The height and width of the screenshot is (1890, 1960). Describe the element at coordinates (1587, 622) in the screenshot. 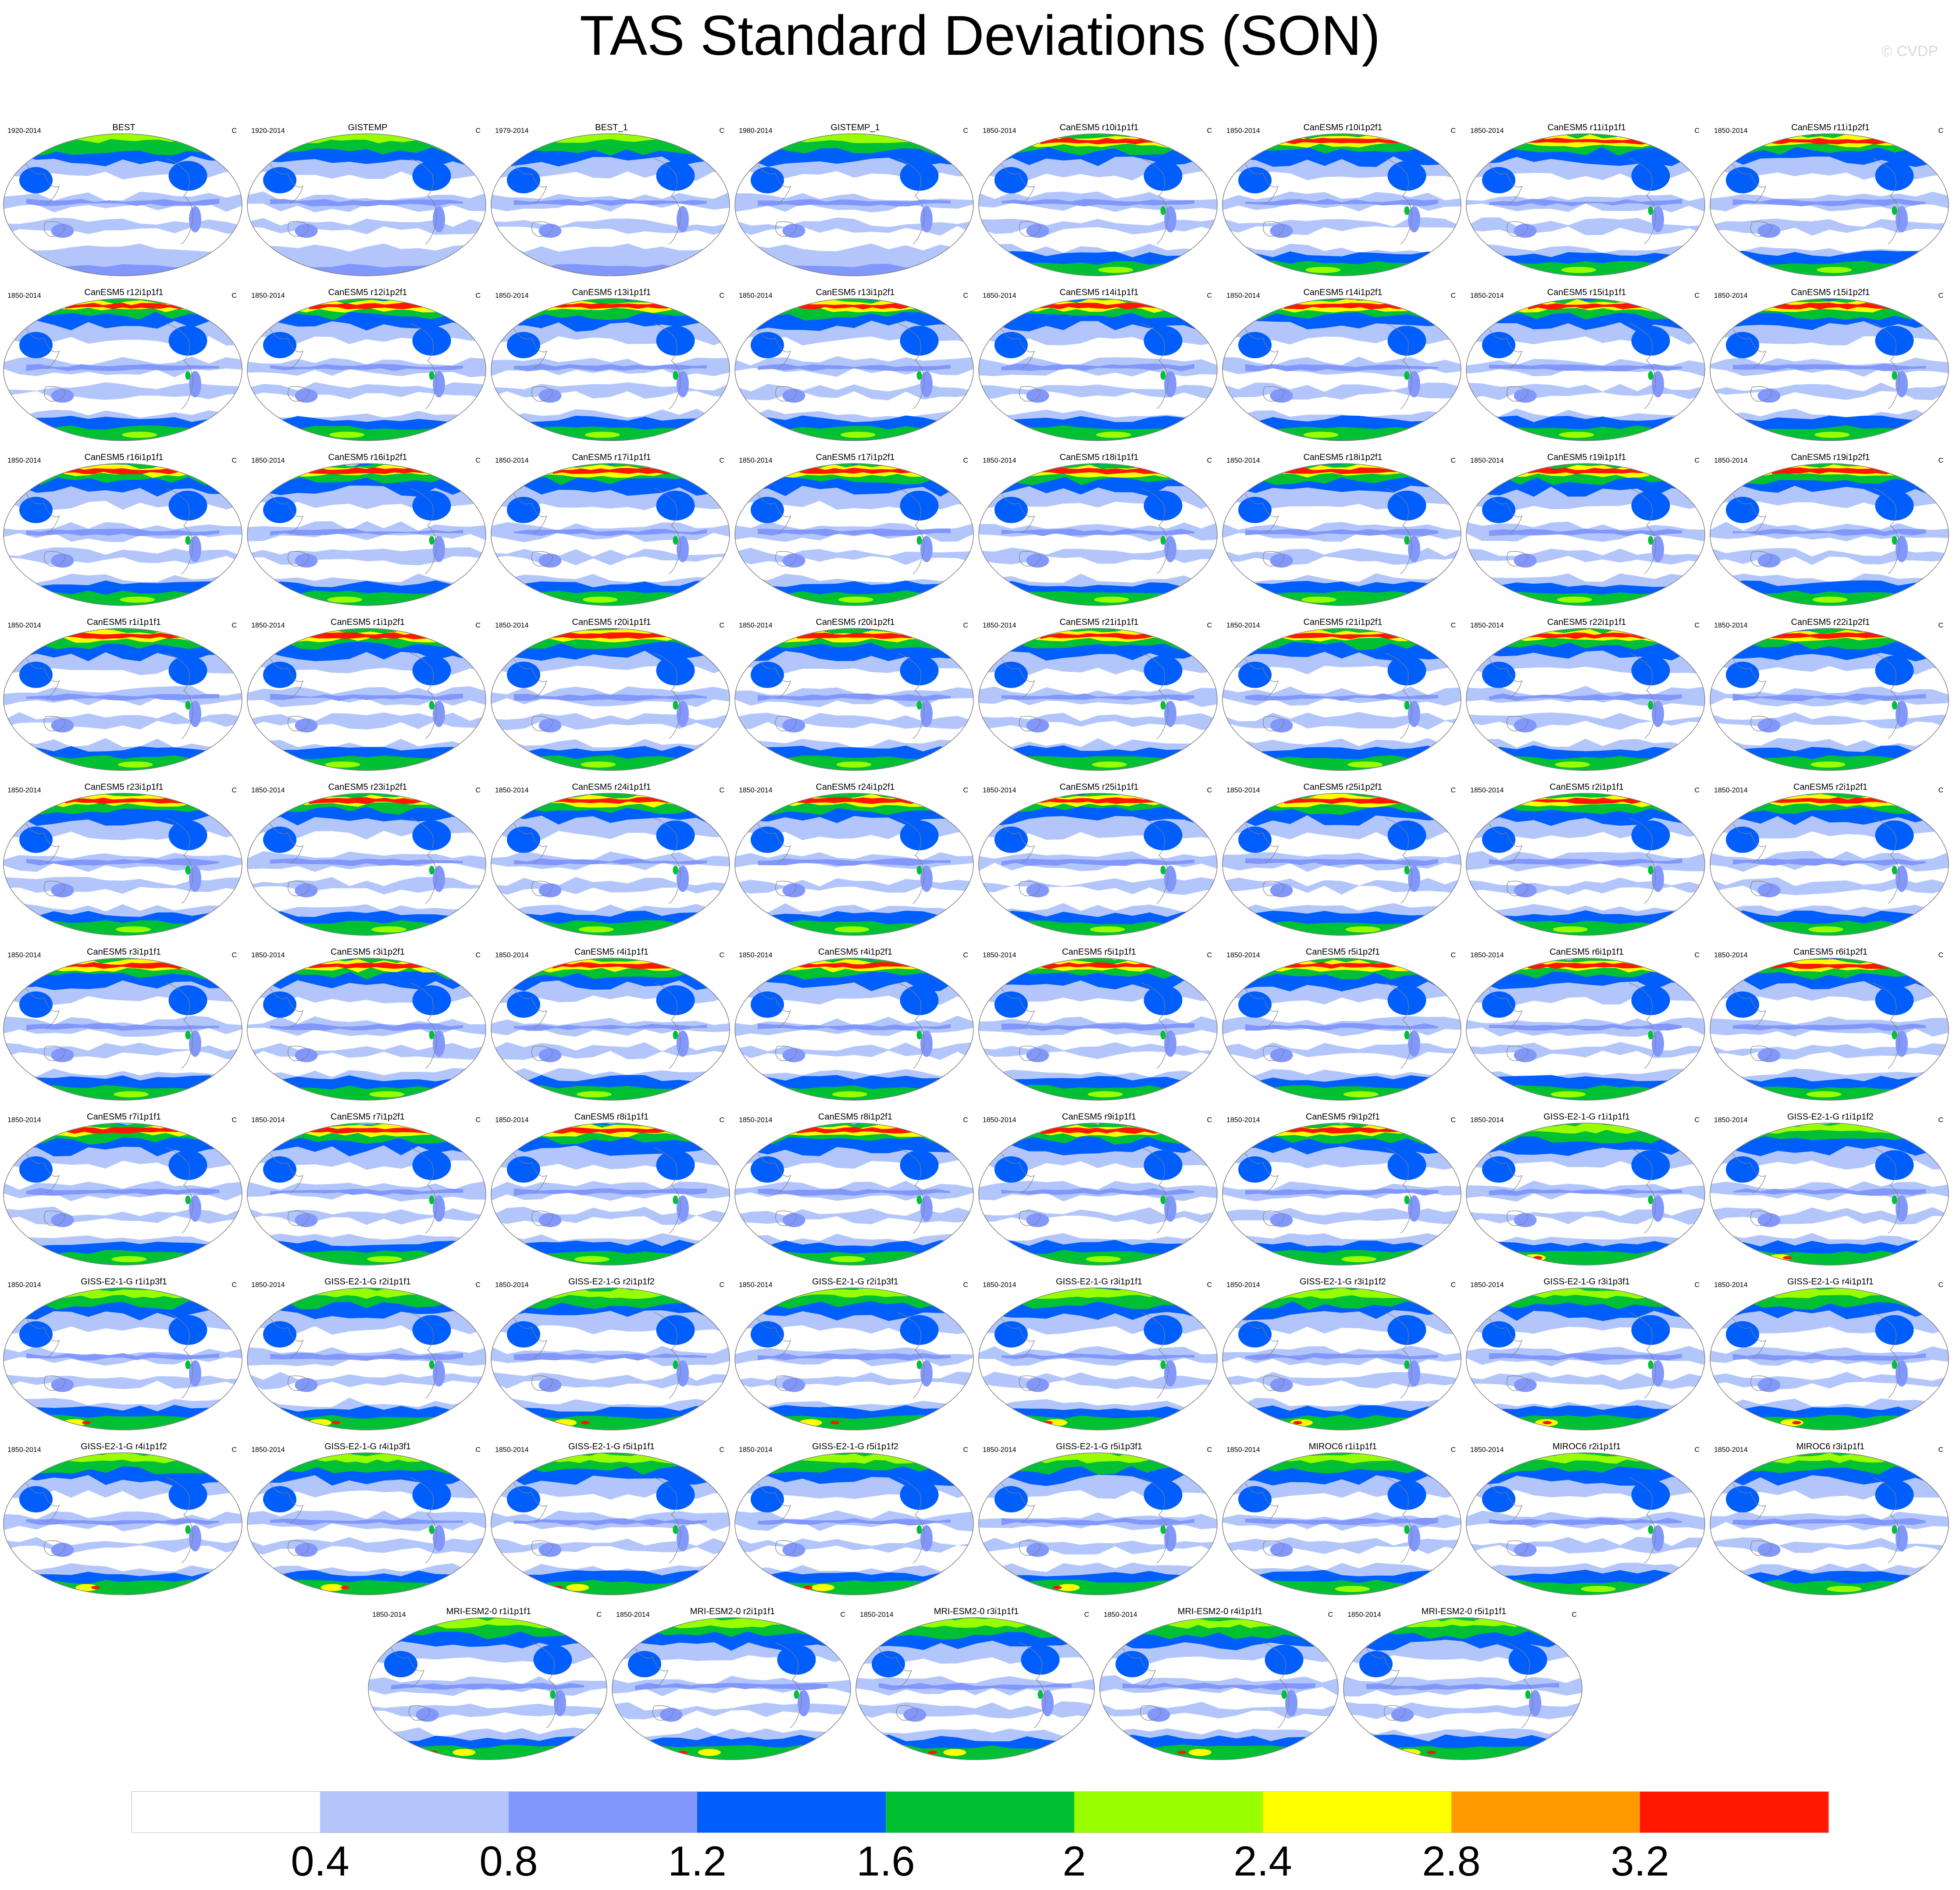

I see `panel-title: CanESM5 r22i1p1f1` at that location.